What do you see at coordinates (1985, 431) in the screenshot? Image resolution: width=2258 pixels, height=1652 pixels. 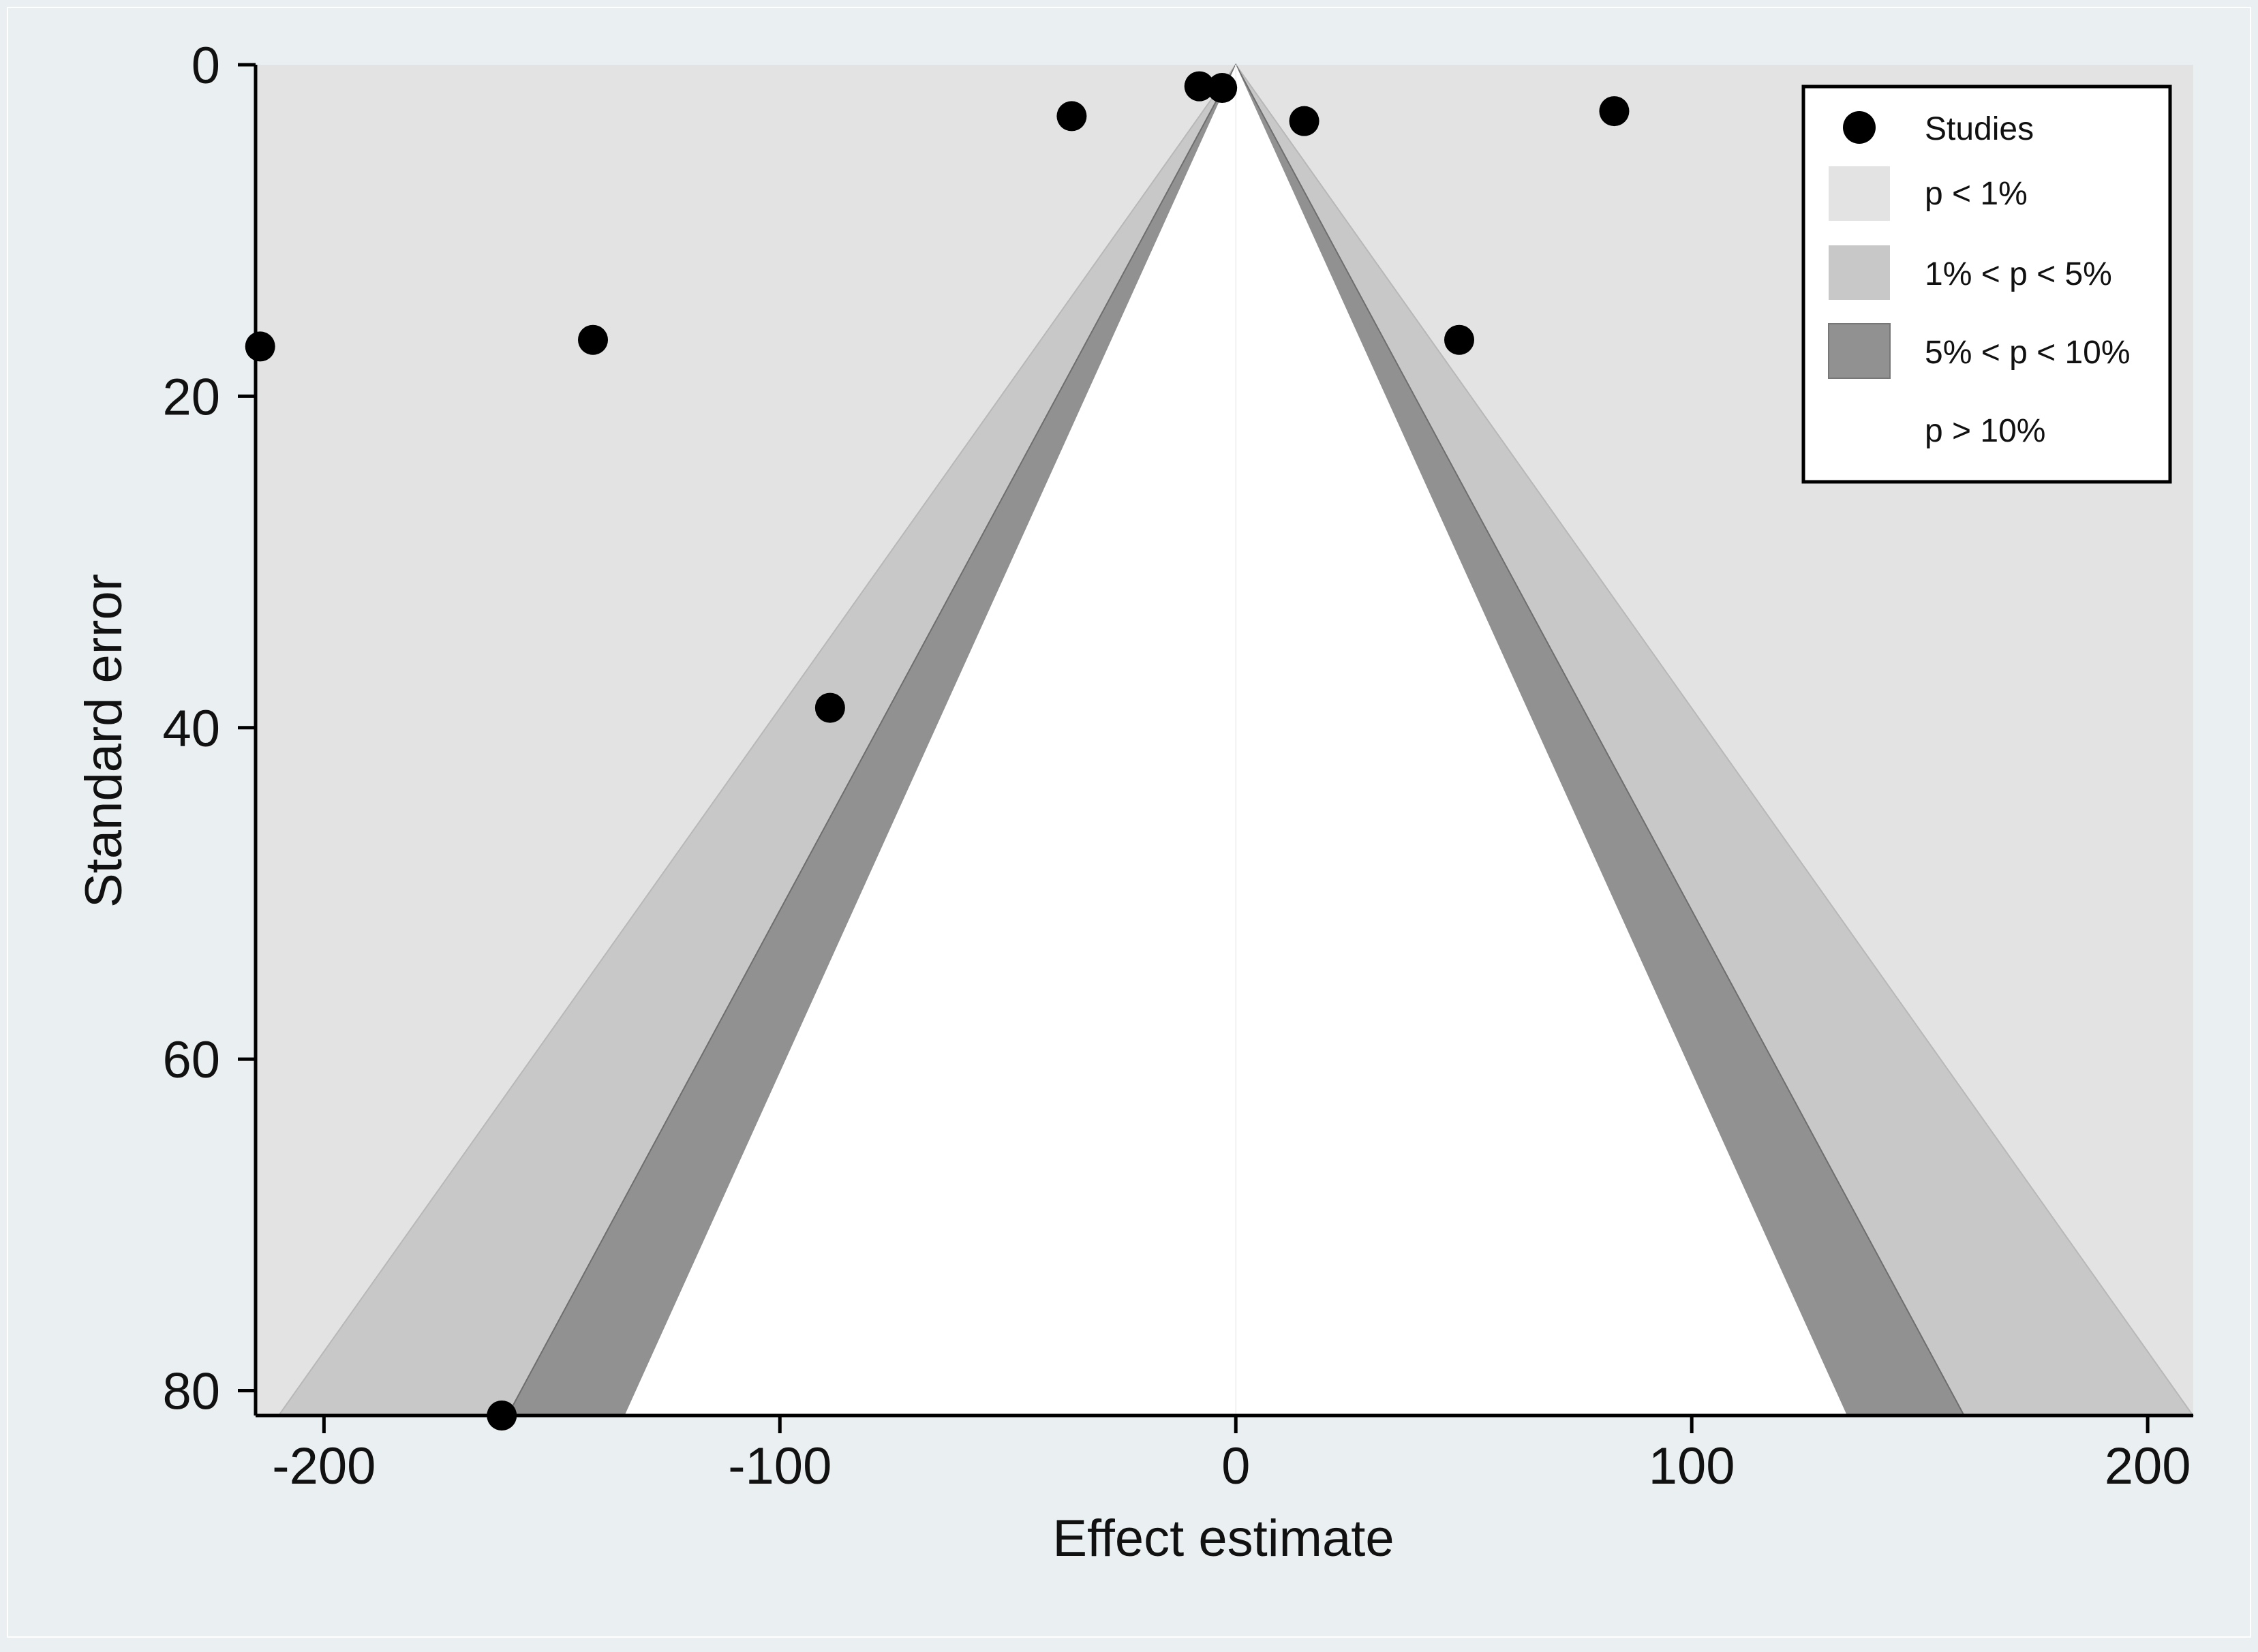 I see `legend-label-p-gt-10: p > 10%` at bounding box center [1985, 431].